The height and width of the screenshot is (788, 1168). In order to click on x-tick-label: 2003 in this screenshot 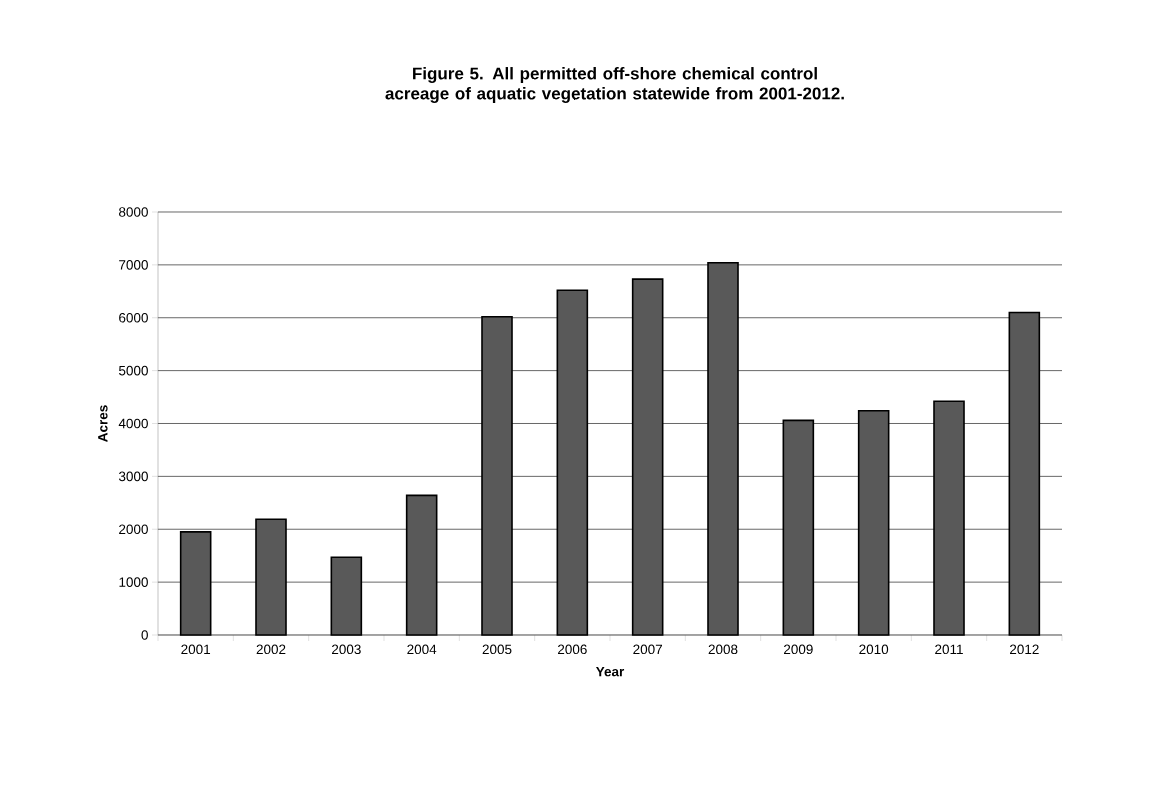, I will do `click(346, 649)`.